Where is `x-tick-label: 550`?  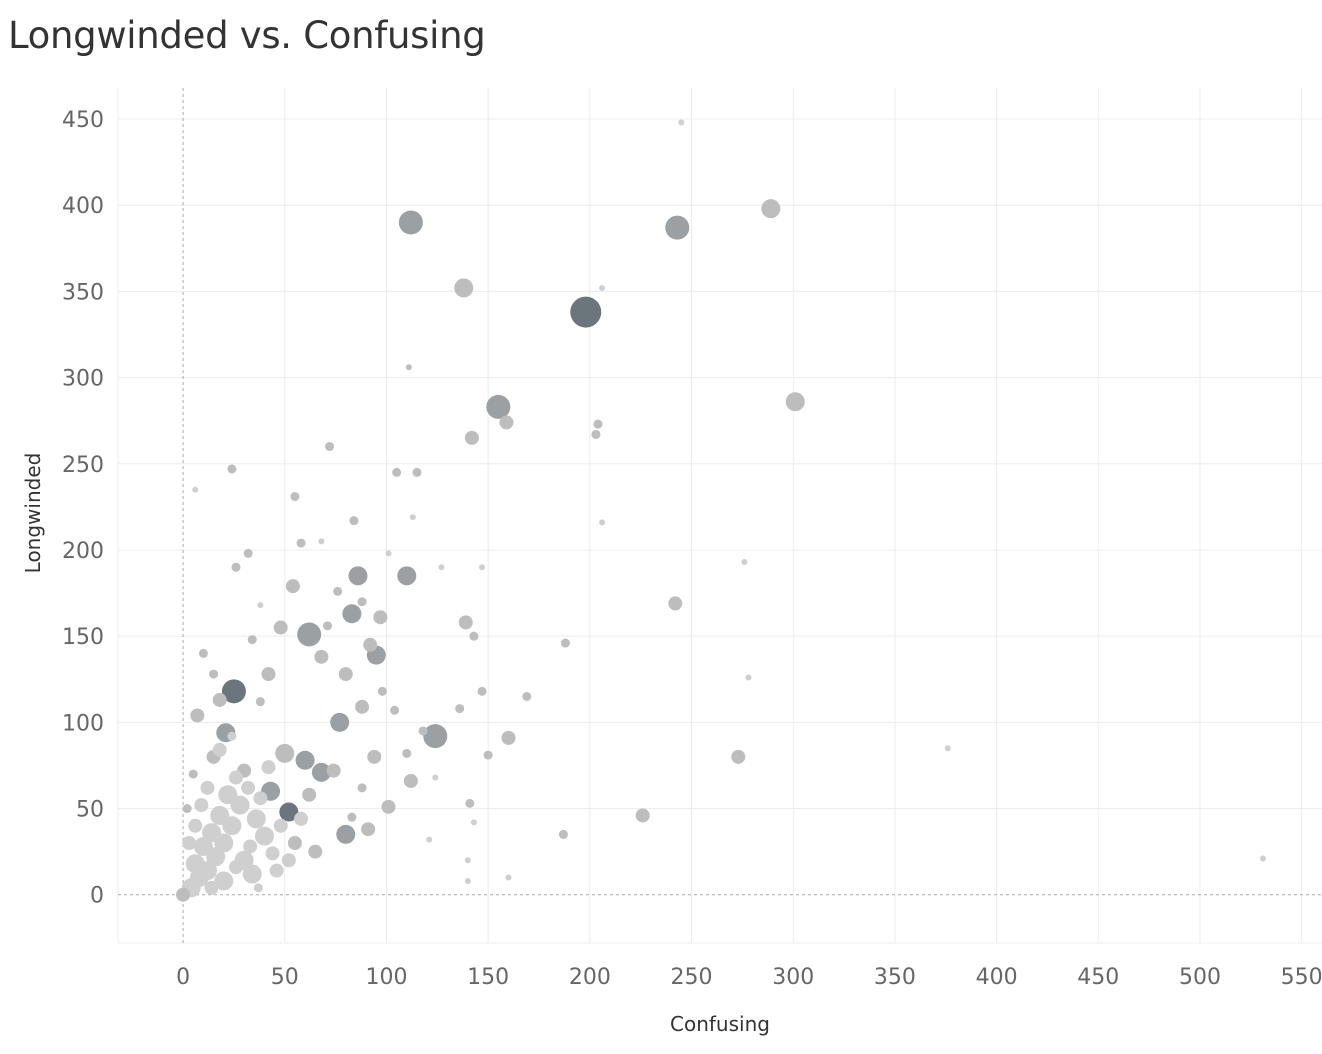
x-tick-label: 550 is located at coordinates (1301, 977).